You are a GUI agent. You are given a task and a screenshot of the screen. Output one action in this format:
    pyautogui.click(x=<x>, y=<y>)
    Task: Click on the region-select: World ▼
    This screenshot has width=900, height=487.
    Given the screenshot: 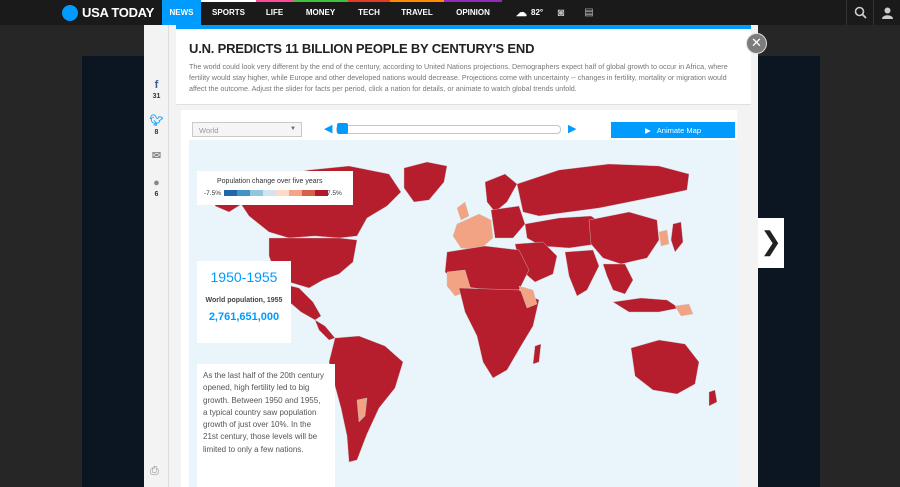 What is the action you would take?
    pyautogui.click(x=247, y=129)
    